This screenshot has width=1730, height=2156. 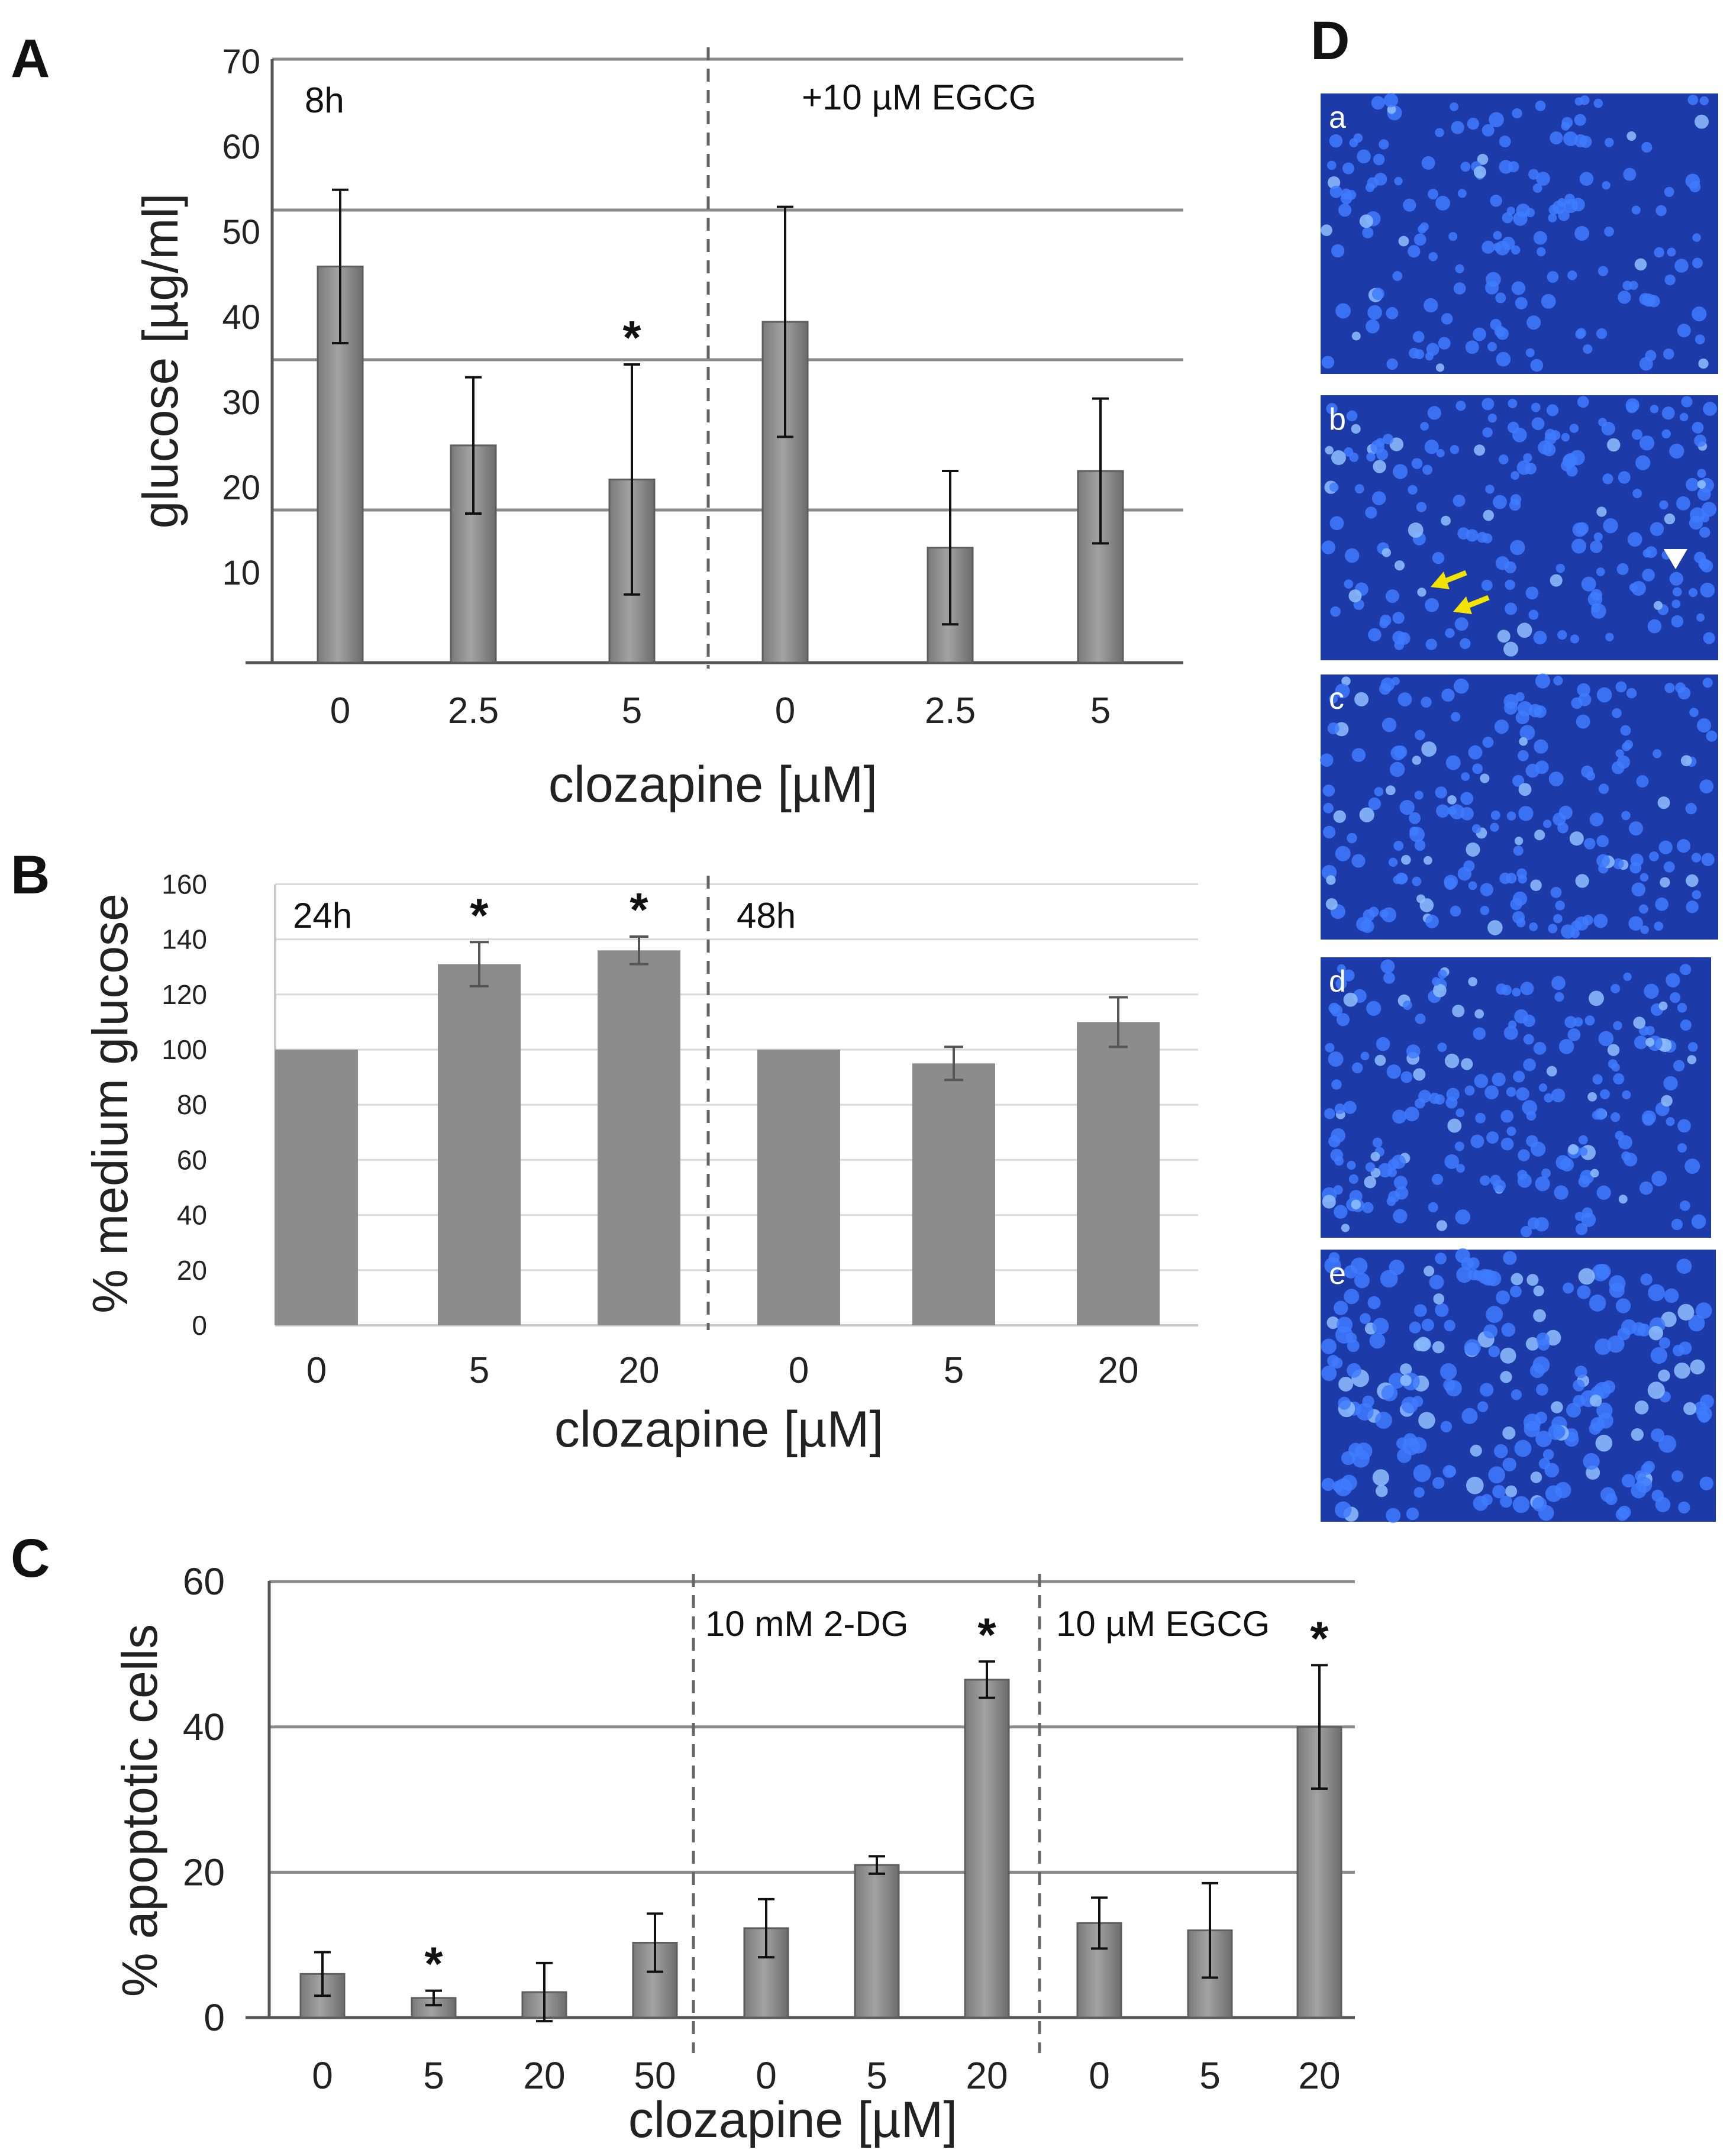 I want to click on xtick-c-g1-0: 0, so click(x=766, y=2075).